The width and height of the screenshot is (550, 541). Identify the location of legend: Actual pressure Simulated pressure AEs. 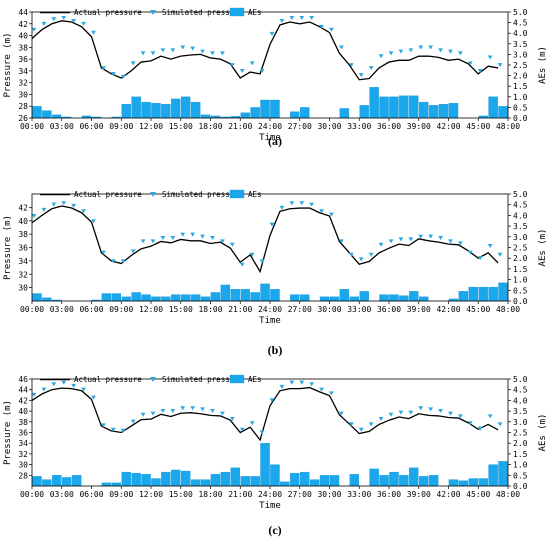
(151, 12).